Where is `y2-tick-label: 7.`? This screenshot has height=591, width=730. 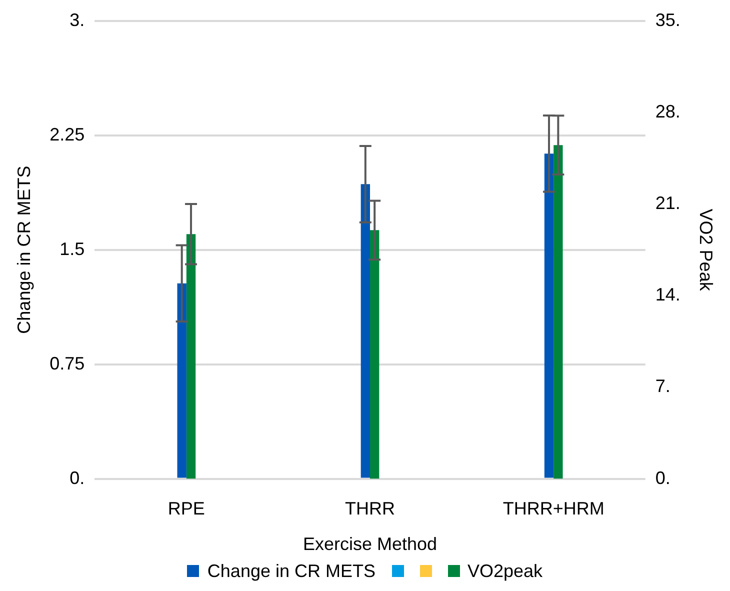
y2-tick-label: 7. is located at coordinates (662, 386).